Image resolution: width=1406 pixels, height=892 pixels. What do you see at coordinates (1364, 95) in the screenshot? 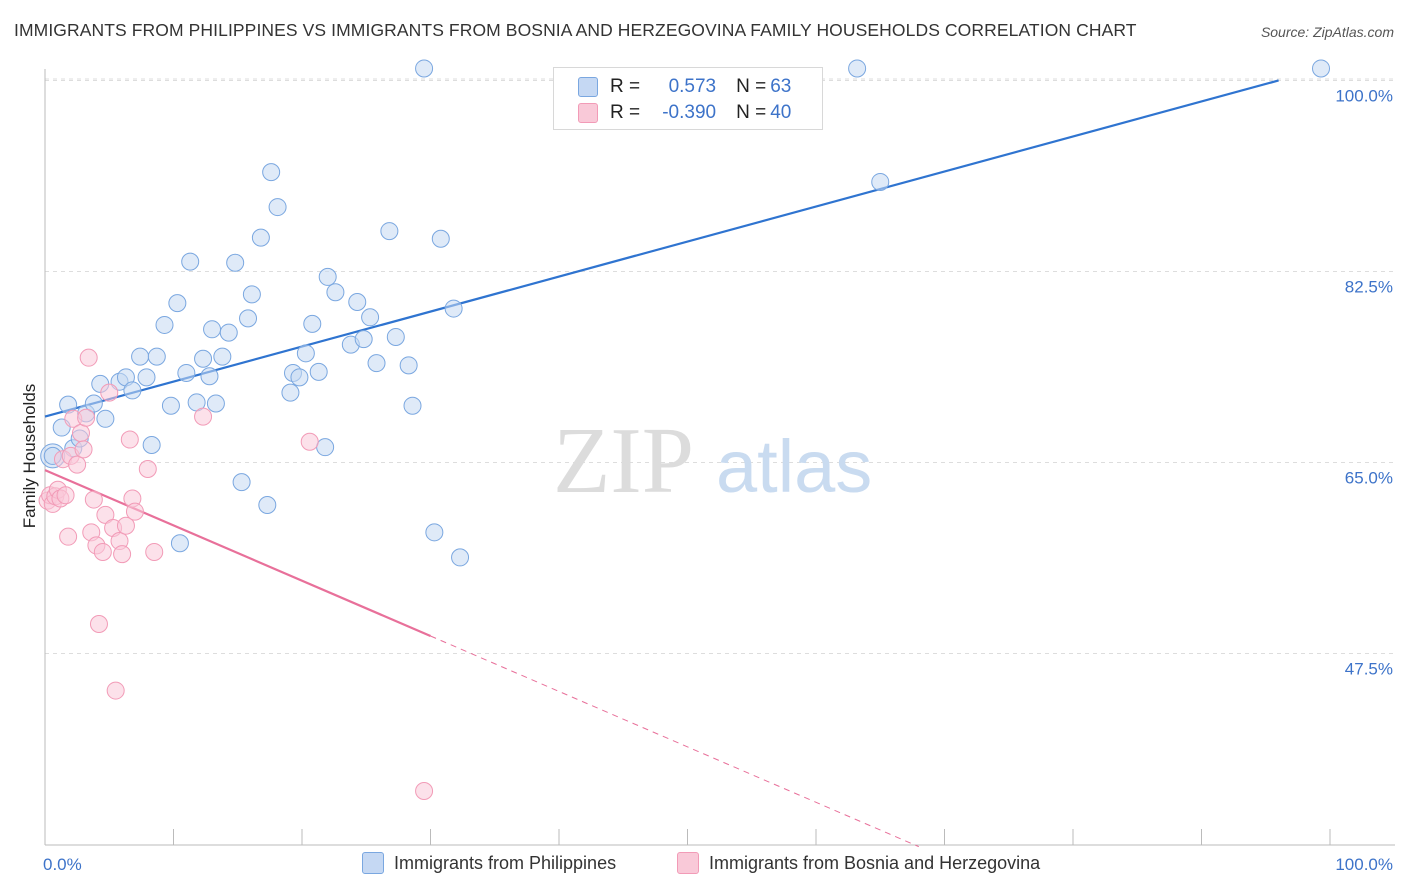
I see `y-tick-label: 100.0%` at bounding box center [1364, 95].